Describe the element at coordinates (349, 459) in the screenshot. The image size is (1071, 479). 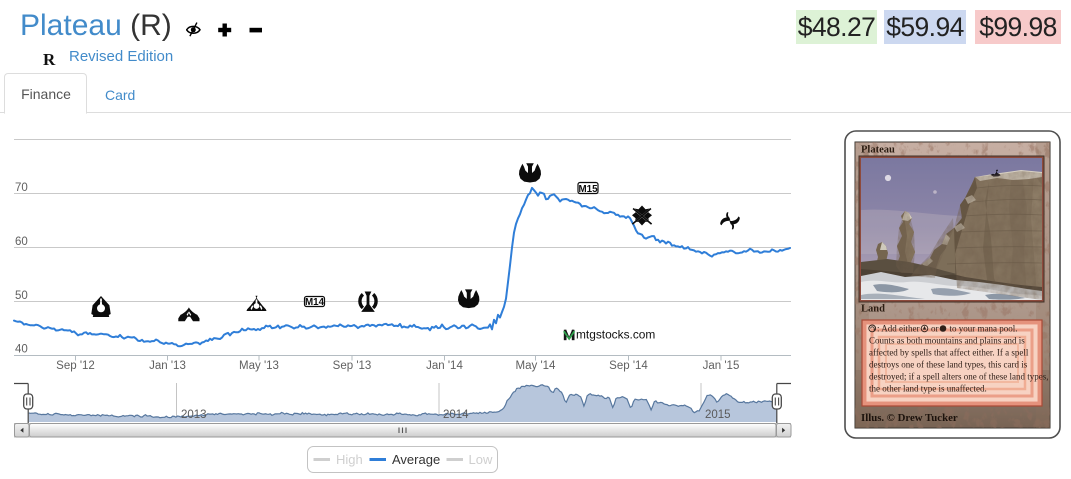
I see `svg-text: High` at that location.